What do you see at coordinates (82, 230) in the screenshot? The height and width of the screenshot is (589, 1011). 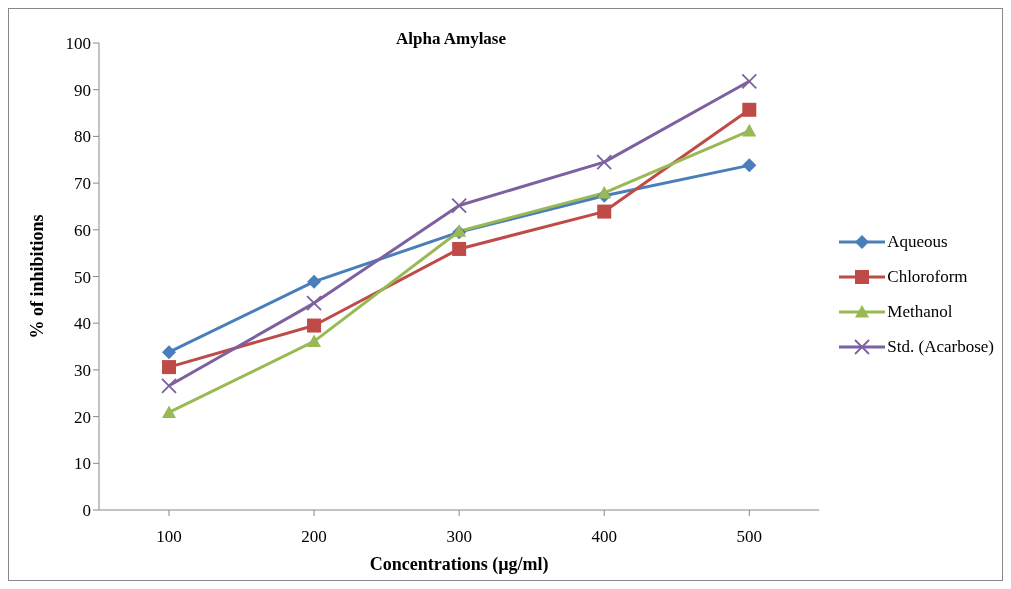 I see `y-tick-label: 60` at bounding box center [82, 230].